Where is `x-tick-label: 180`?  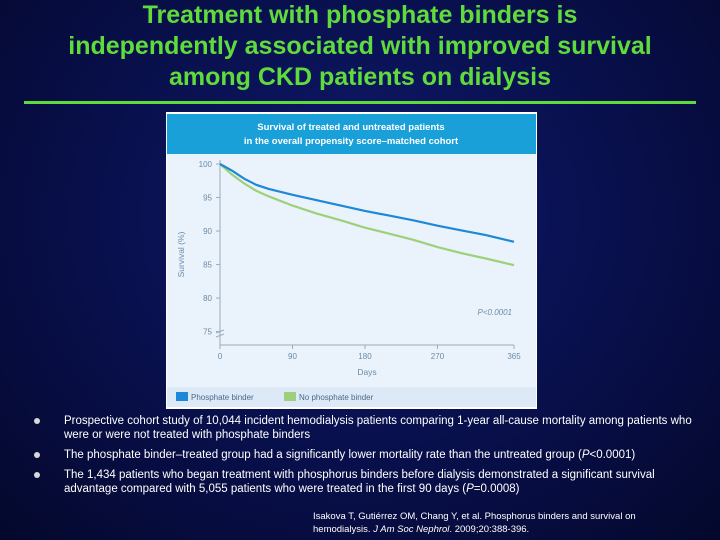
x-tick-label: 180 is located at coordinates (365, 356).